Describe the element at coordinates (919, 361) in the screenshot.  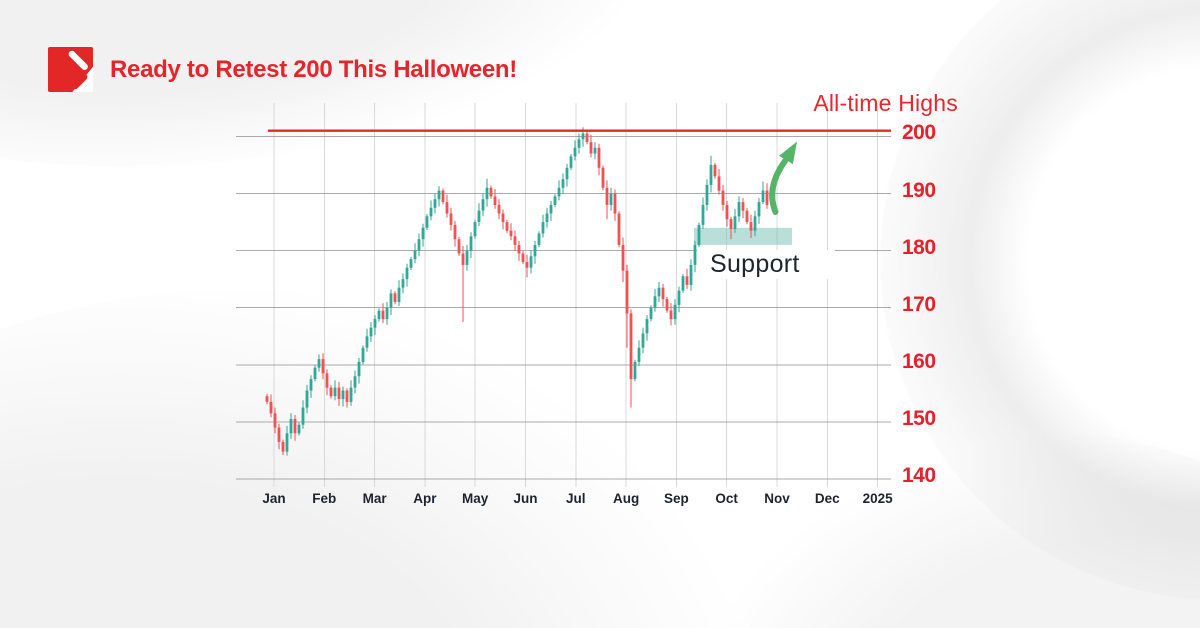
I see `y-axis-label: 160` at that location.